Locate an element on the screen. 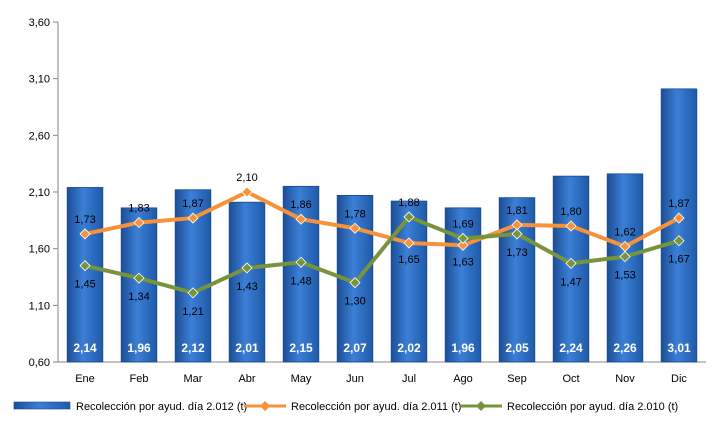 The height and width of the screenshot is (428, 714). series-2011-data-label: 1,80 is located at coordinates (570, 212).